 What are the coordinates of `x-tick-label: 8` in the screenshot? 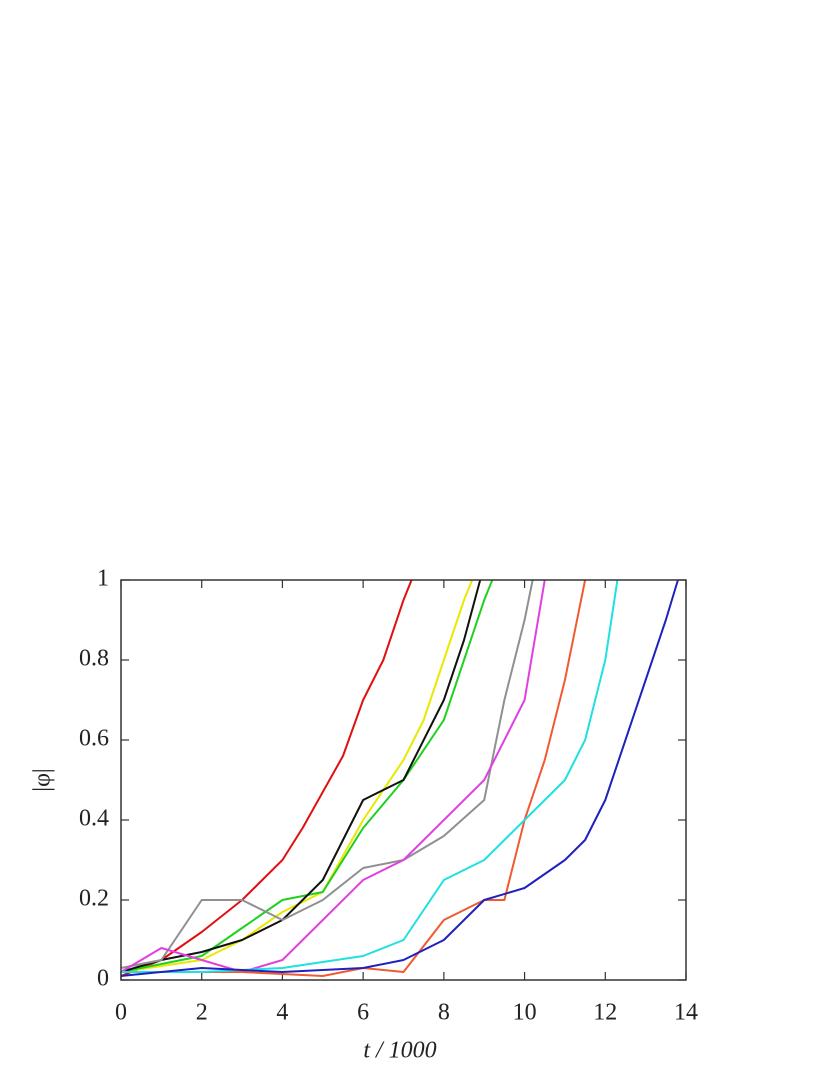 It's located at (444, 1013).